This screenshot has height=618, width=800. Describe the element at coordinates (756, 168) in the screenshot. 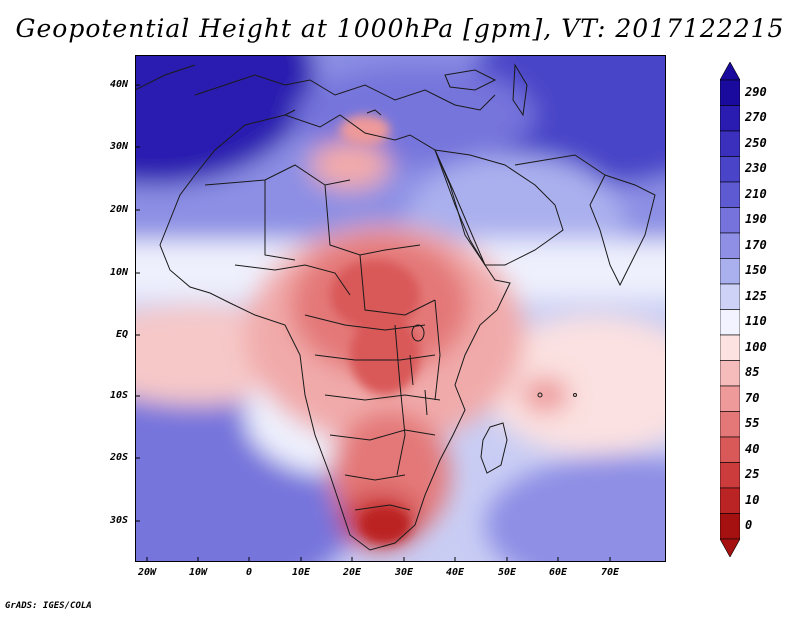

I see `colorbar-label: 230` at that location.